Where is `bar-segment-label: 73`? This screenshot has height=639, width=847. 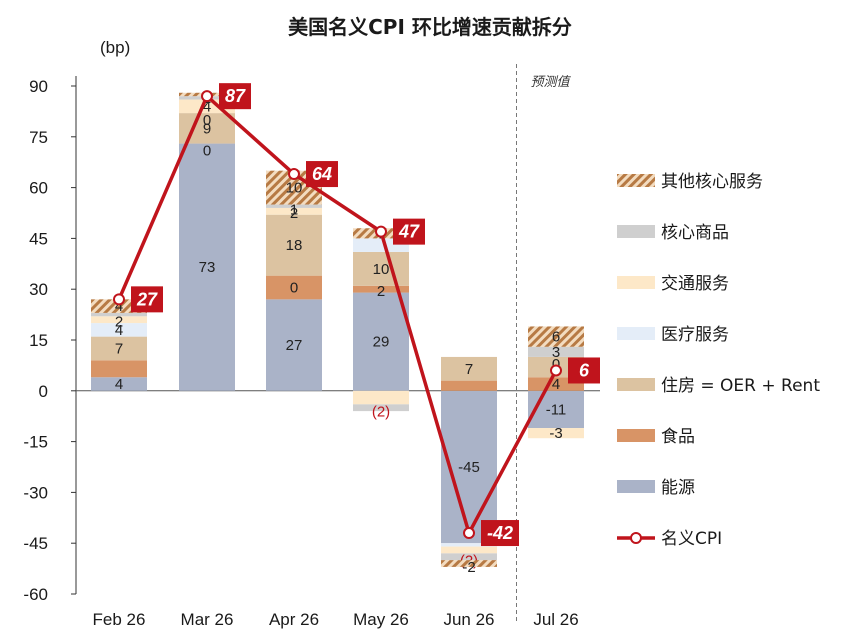 bar-segment-label: 73 is located at coordinates (207, 267).